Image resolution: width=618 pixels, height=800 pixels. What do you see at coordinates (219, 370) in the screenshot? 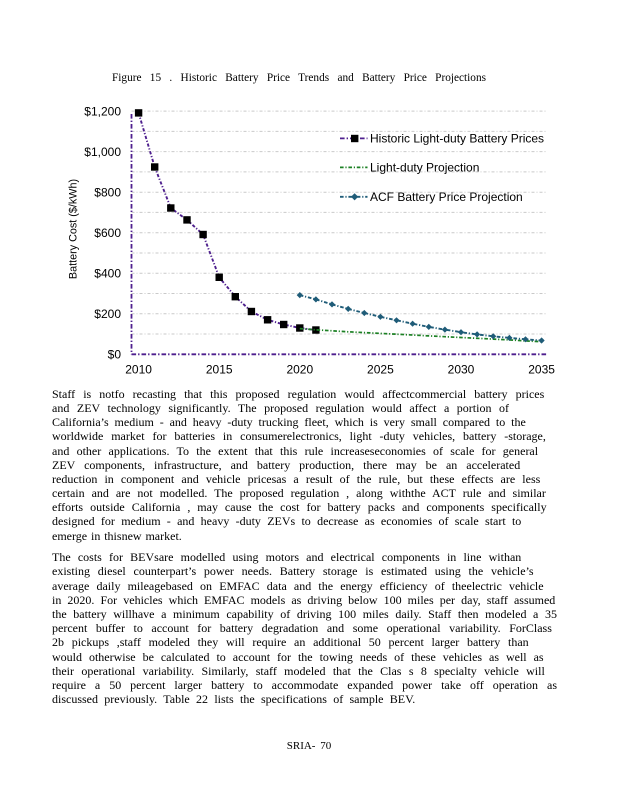
I see `svg-text: 2015` at bounding box center [219, 370].